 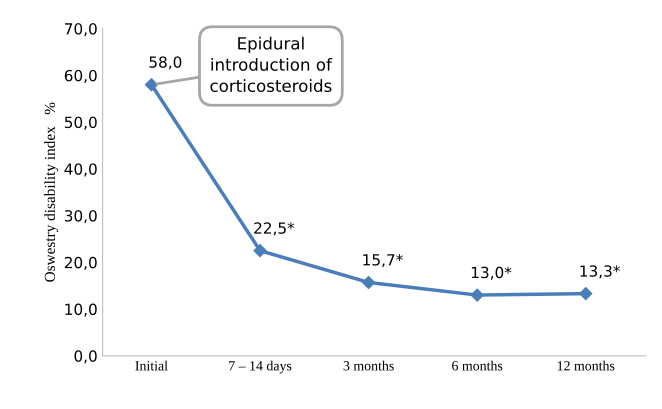 I want to click on annotation: Epidural introduction of corticosteroids, so click(x=271, y=64).